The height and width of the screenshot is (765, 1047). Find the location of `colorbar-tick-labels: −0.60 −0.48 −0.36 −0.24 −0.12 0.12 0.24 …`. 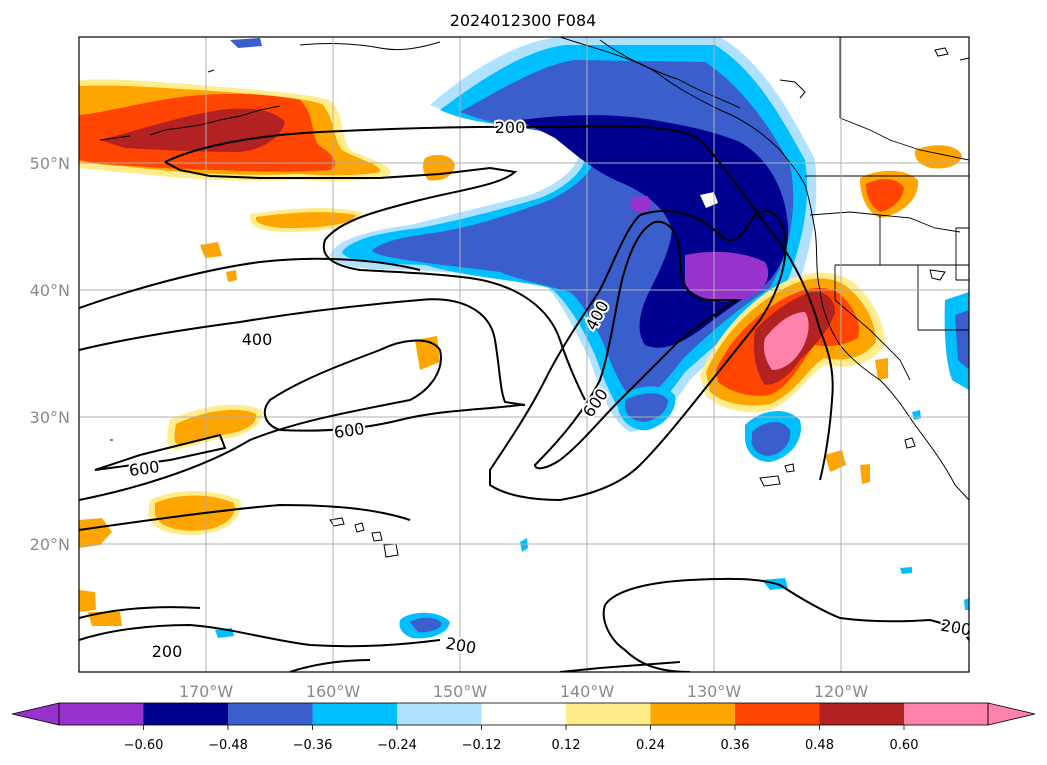

colorbar-tick-labels: −0.60 −0.48 −0.36 −0.24 −0.12 0.12 0.24 … is located at coordinates (521, 745).